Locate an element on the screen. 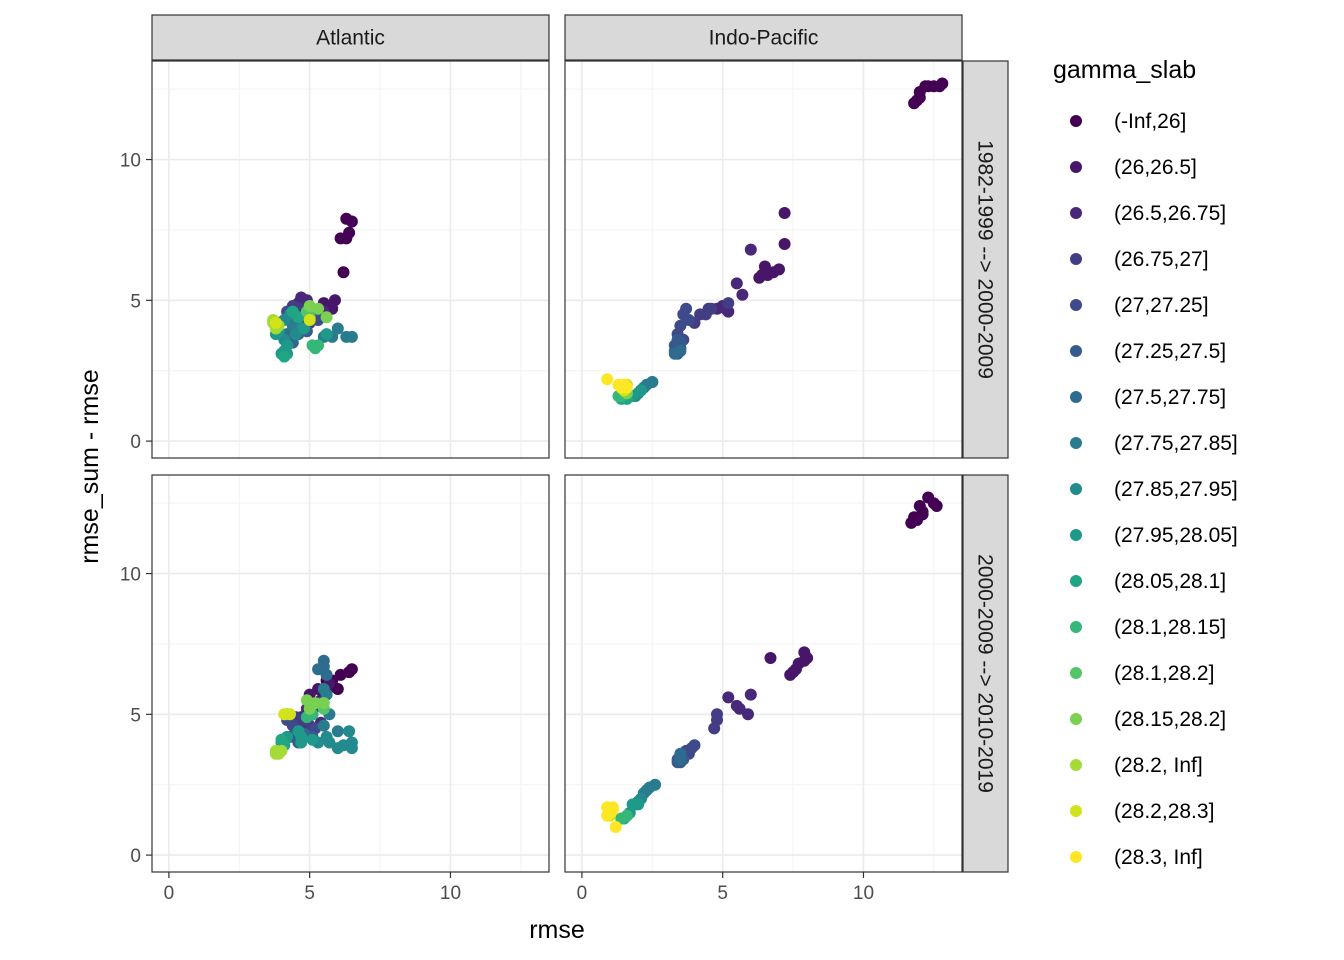 Image resolution: width=1344 pixels, height=960 pixels. legend-label: (28.15,28.2] is located at coordinates (1170, 719).